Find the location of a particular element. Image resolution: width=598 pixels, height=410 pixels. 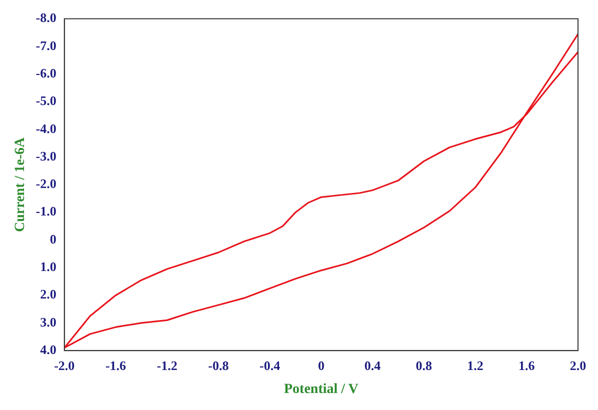

y-tick-label: 2.0 is located at coordinates (48, 294).